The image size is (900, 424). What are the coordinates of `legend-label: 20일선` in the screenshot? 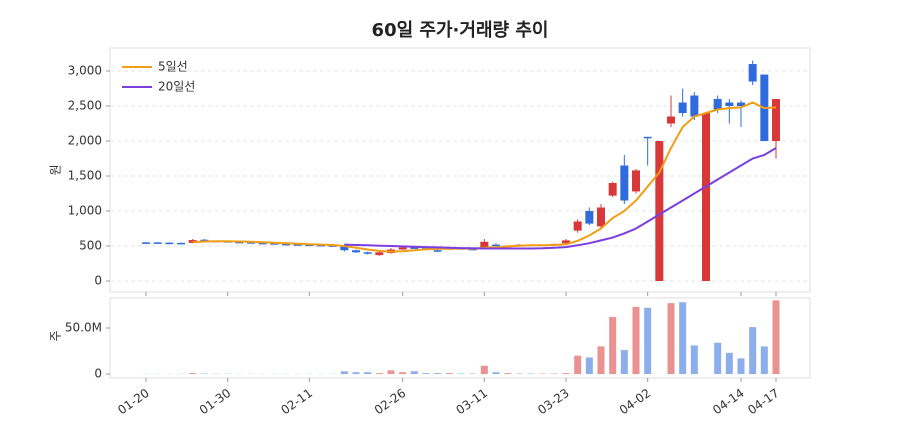 It's located at (176, 87).